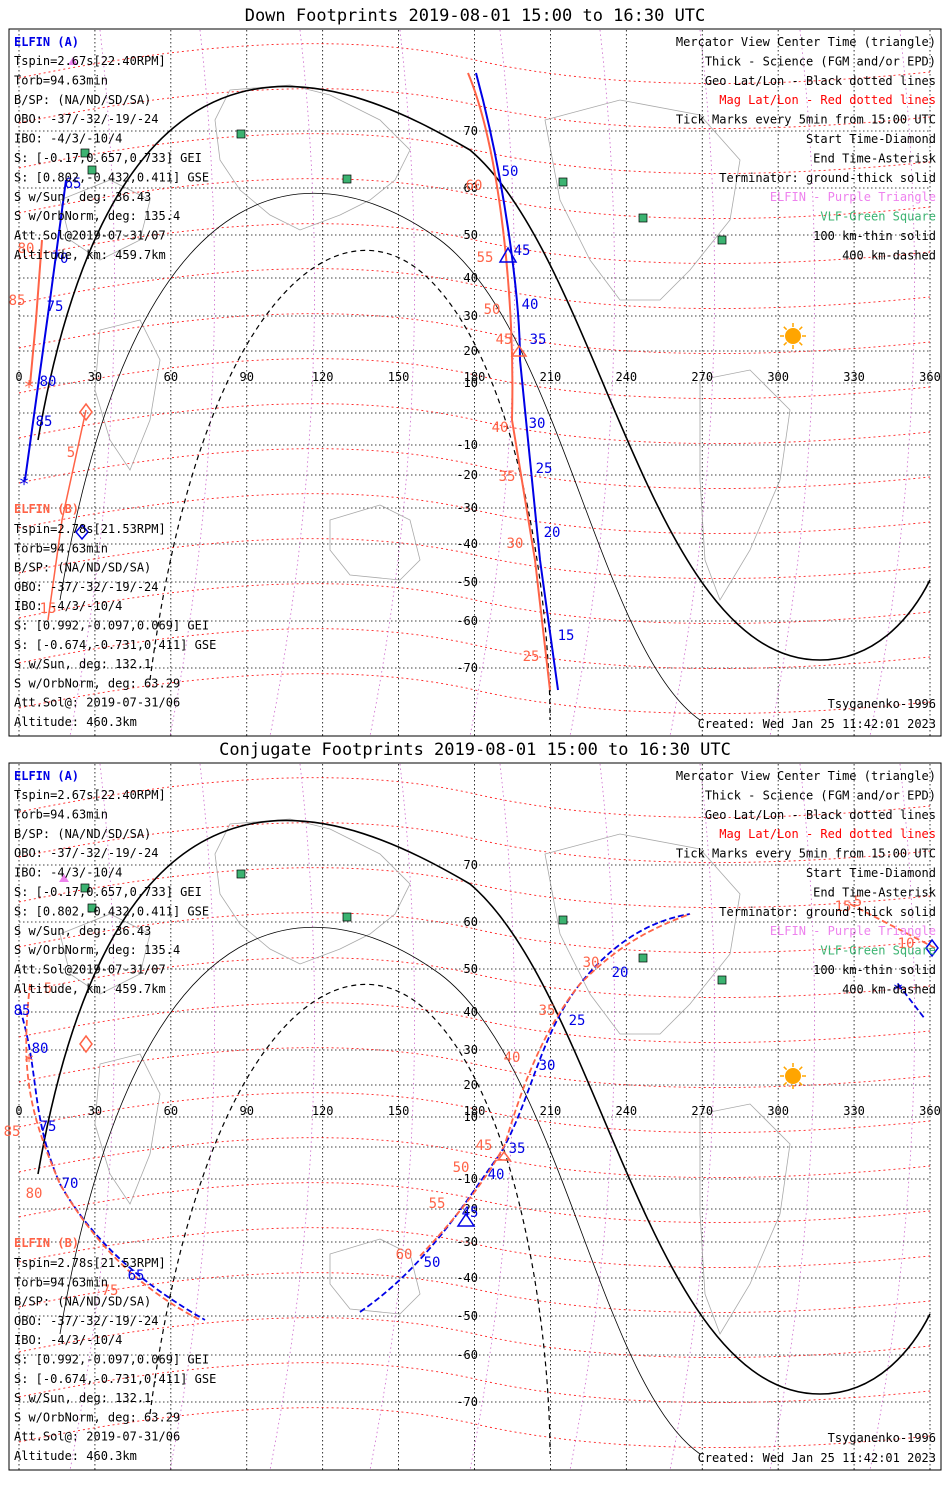 This screenshot has width=950, height=1500. I want to click on legend-entry: Geo Lat/Lon - Black dotted lines, so click(820, 81).